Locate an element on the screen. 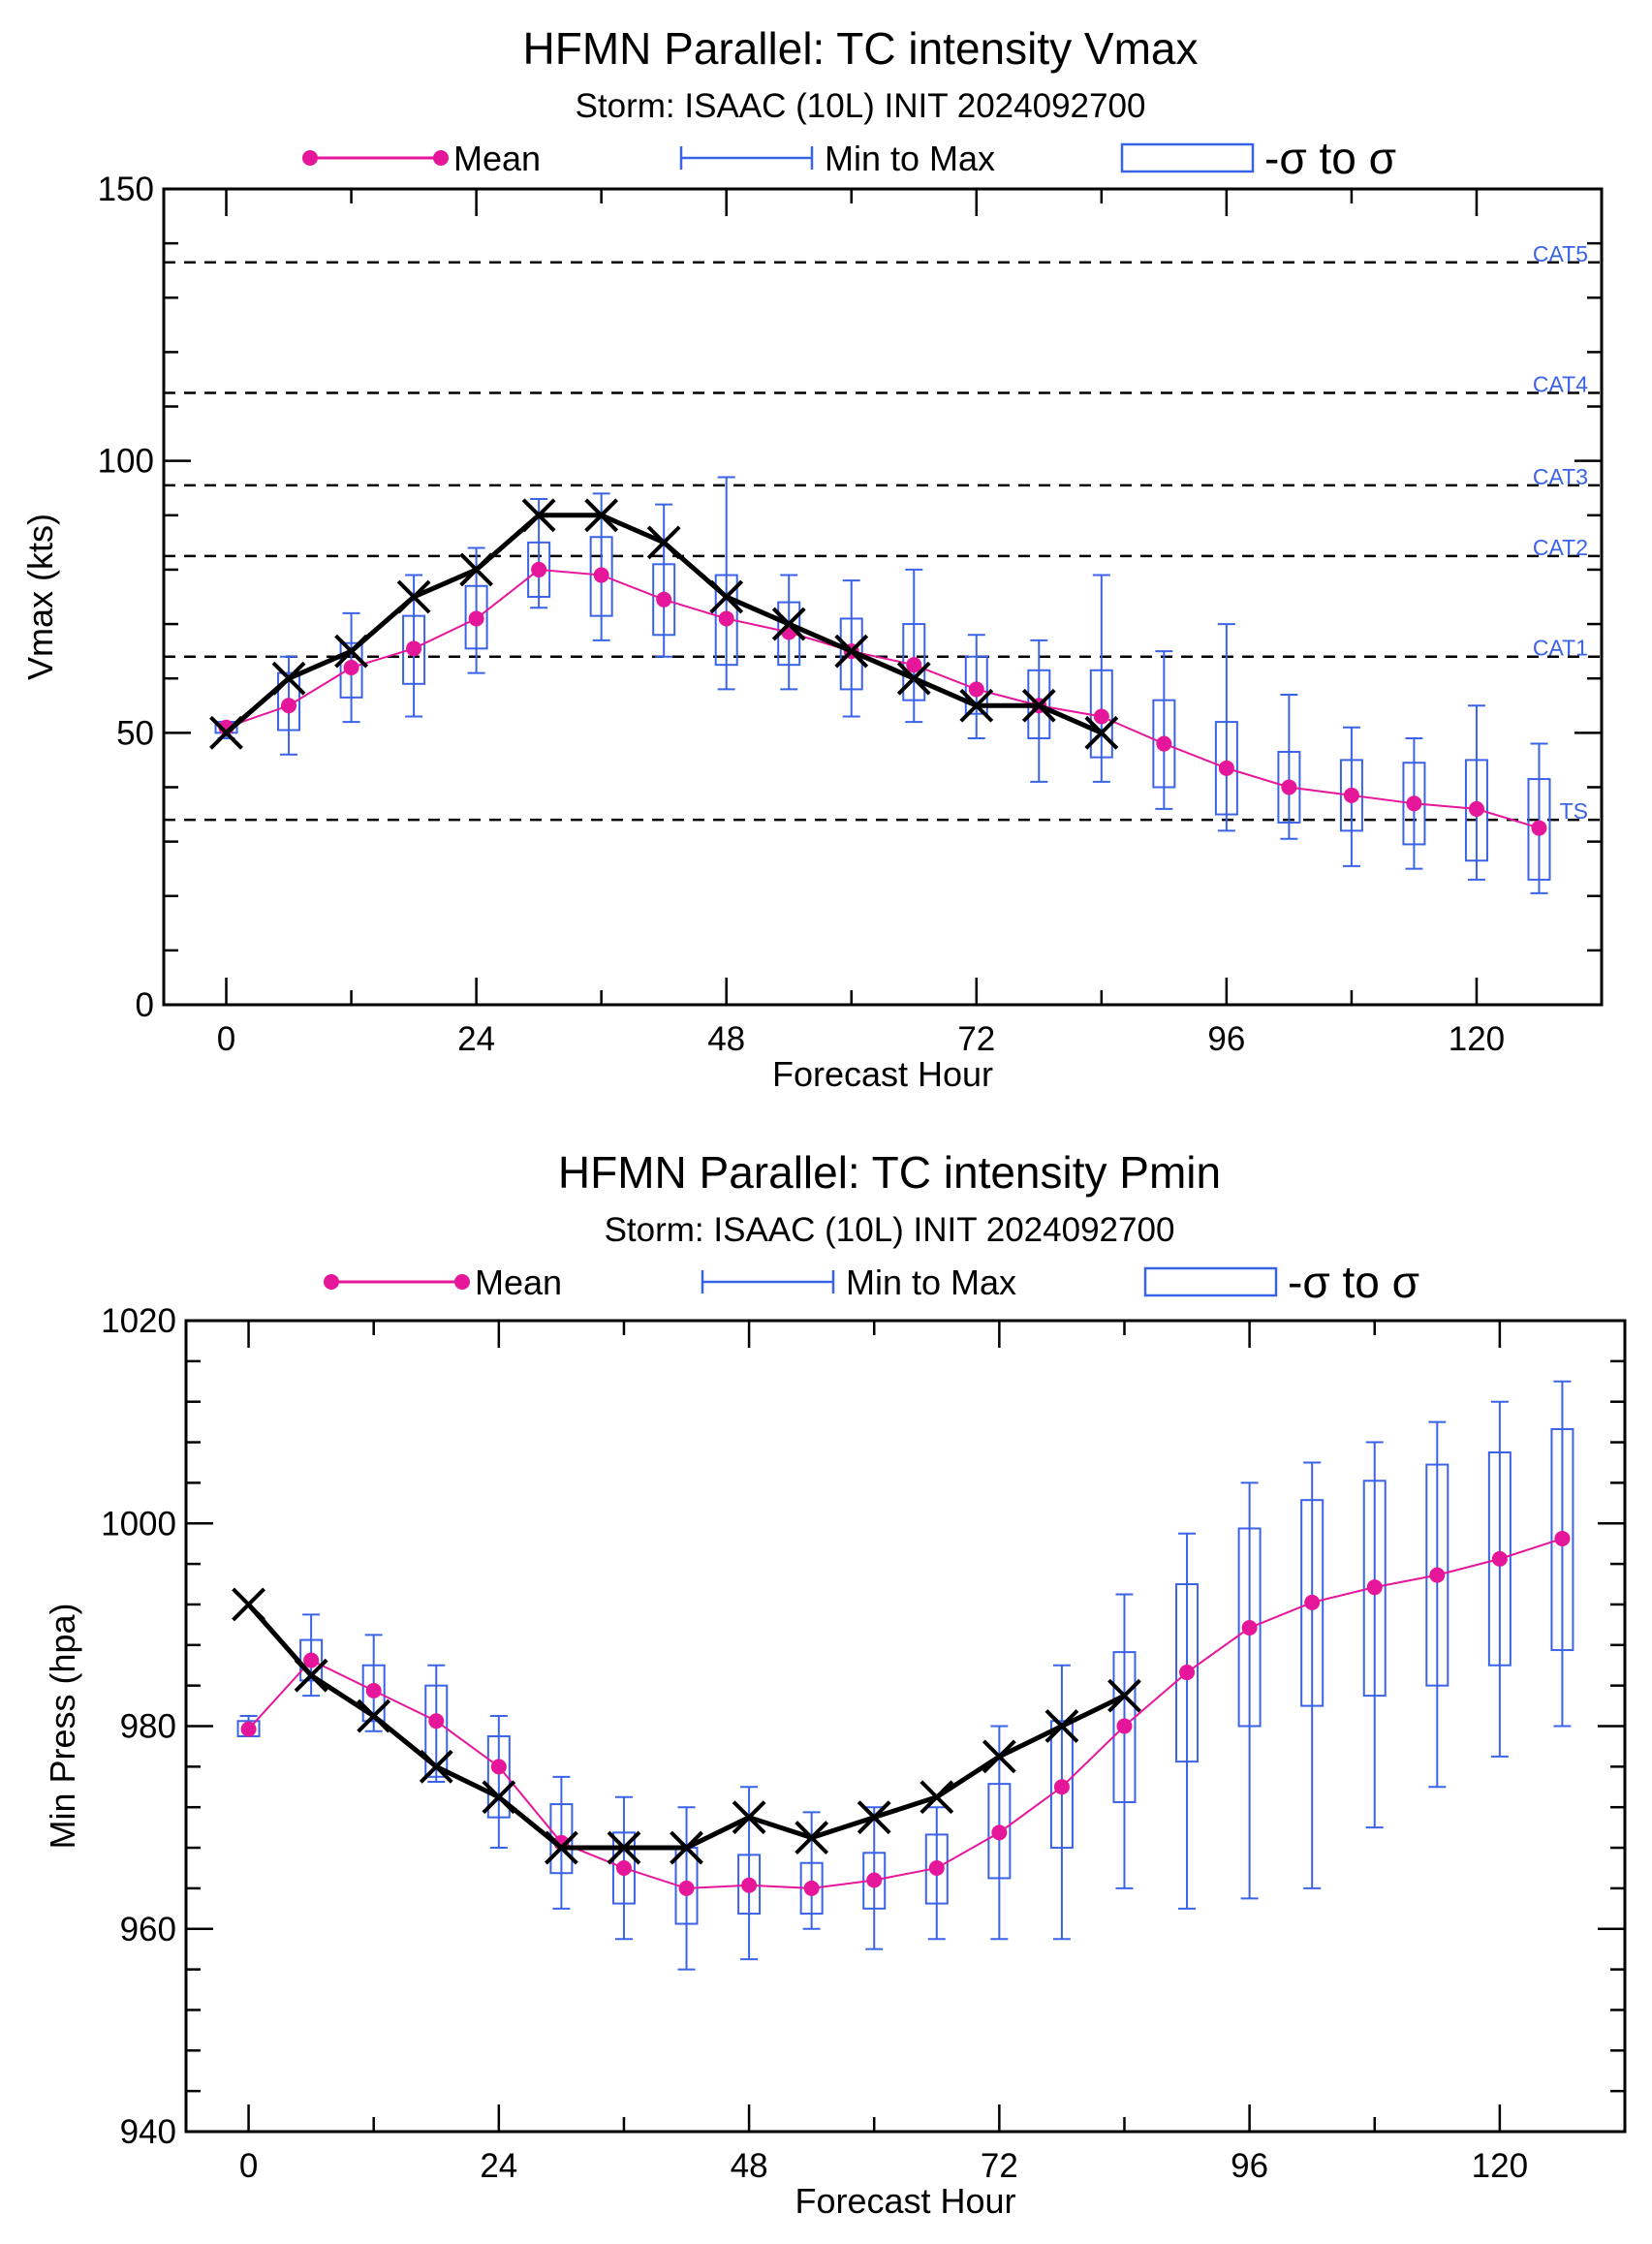 The width and height of the screenshot is (1652, 2244). threshold-label-cat4: CAT4 is located at coordinates (1560, 384).